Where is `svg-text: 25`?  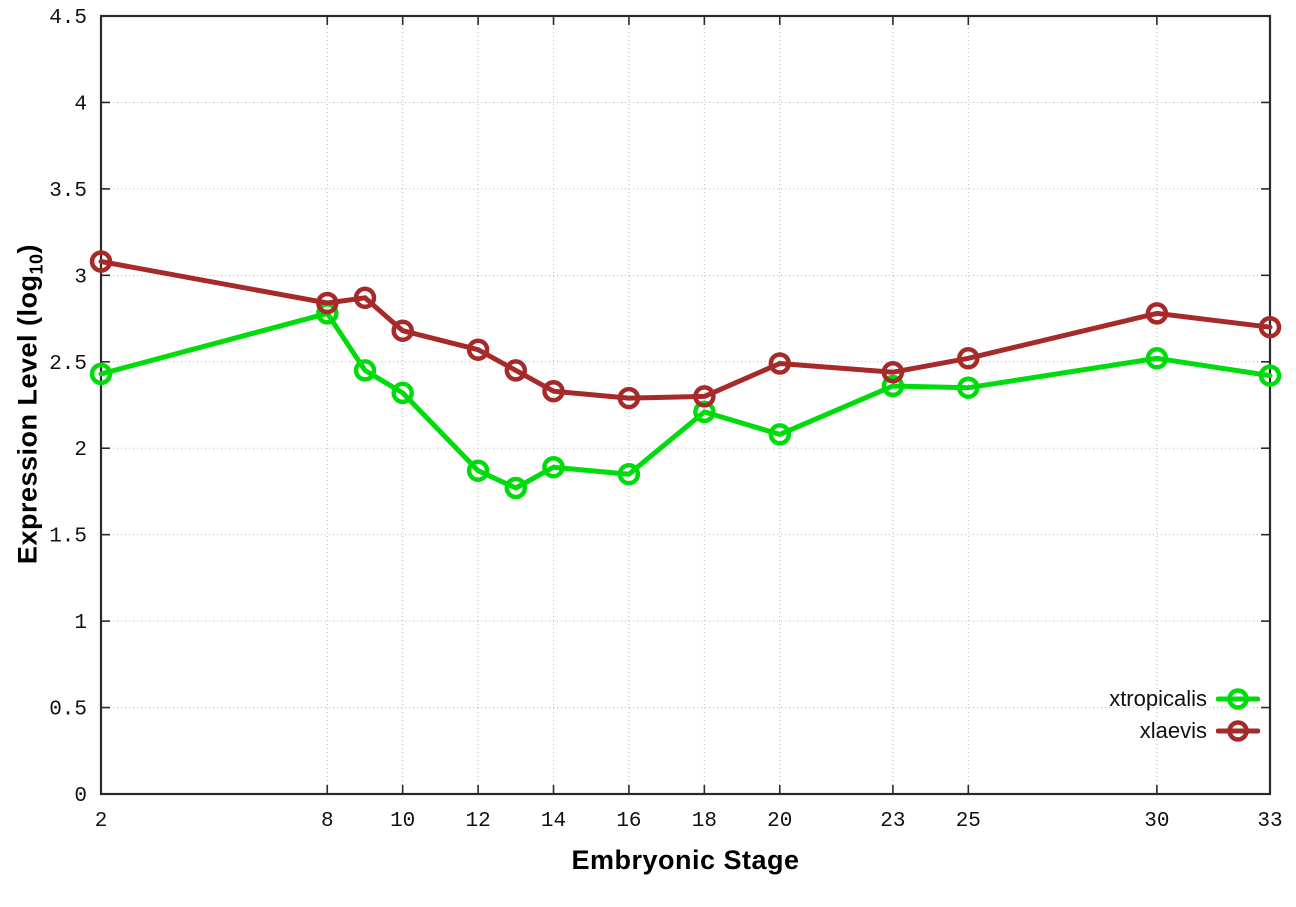 svg-text: 25 is located at coordinates (968, 821).